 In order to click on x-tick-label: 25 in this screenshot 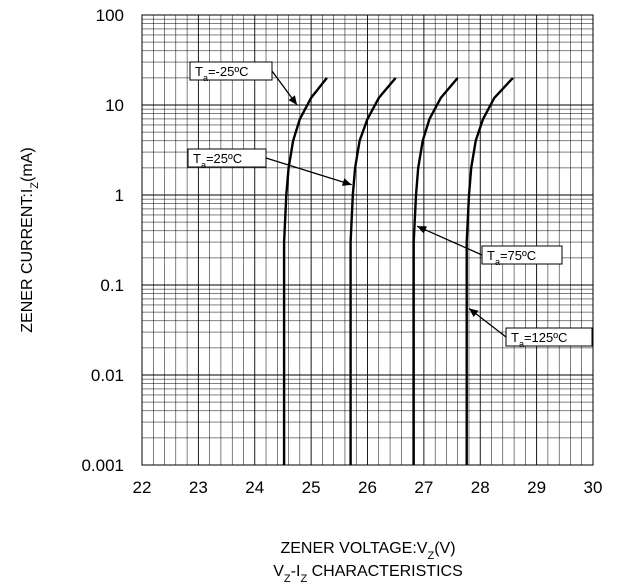, I will do `click(311, 487)`.